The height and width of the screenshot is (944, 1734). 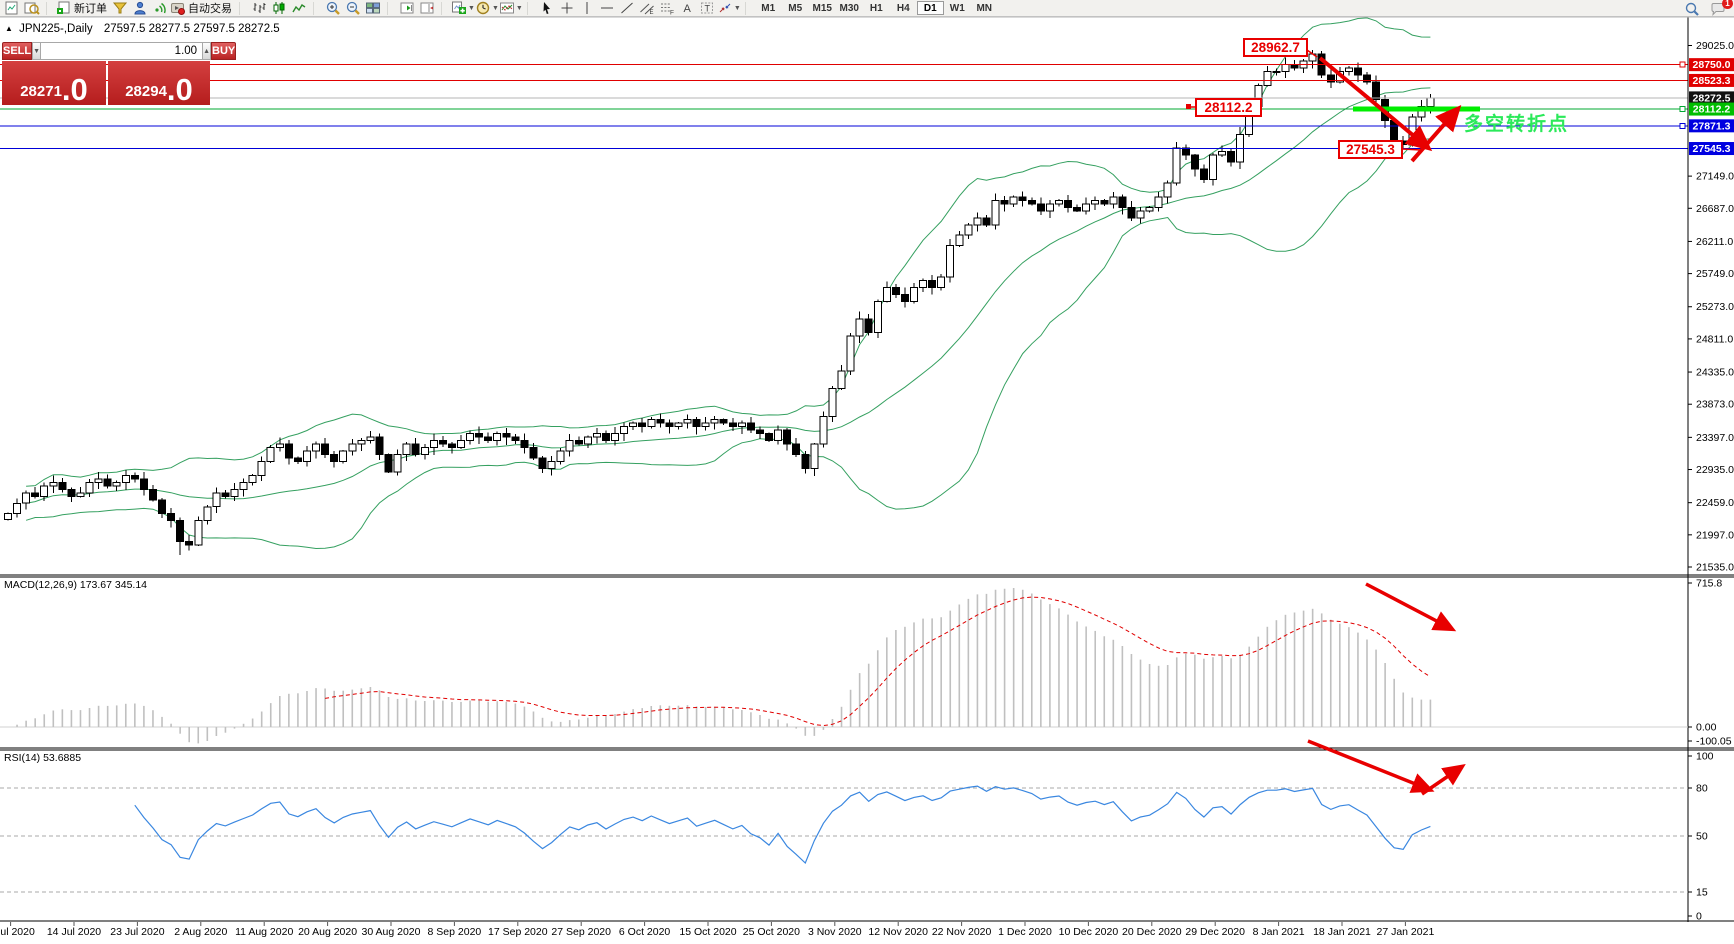 I want to click on clock-button: ▼, so click(x=487, y=8).